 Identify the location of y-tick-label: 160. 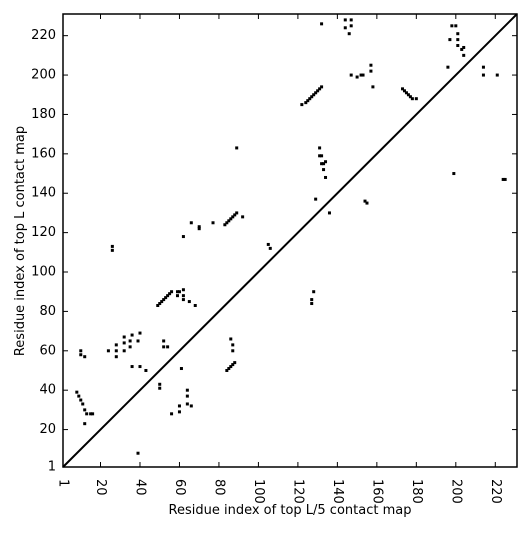
(43, 153).